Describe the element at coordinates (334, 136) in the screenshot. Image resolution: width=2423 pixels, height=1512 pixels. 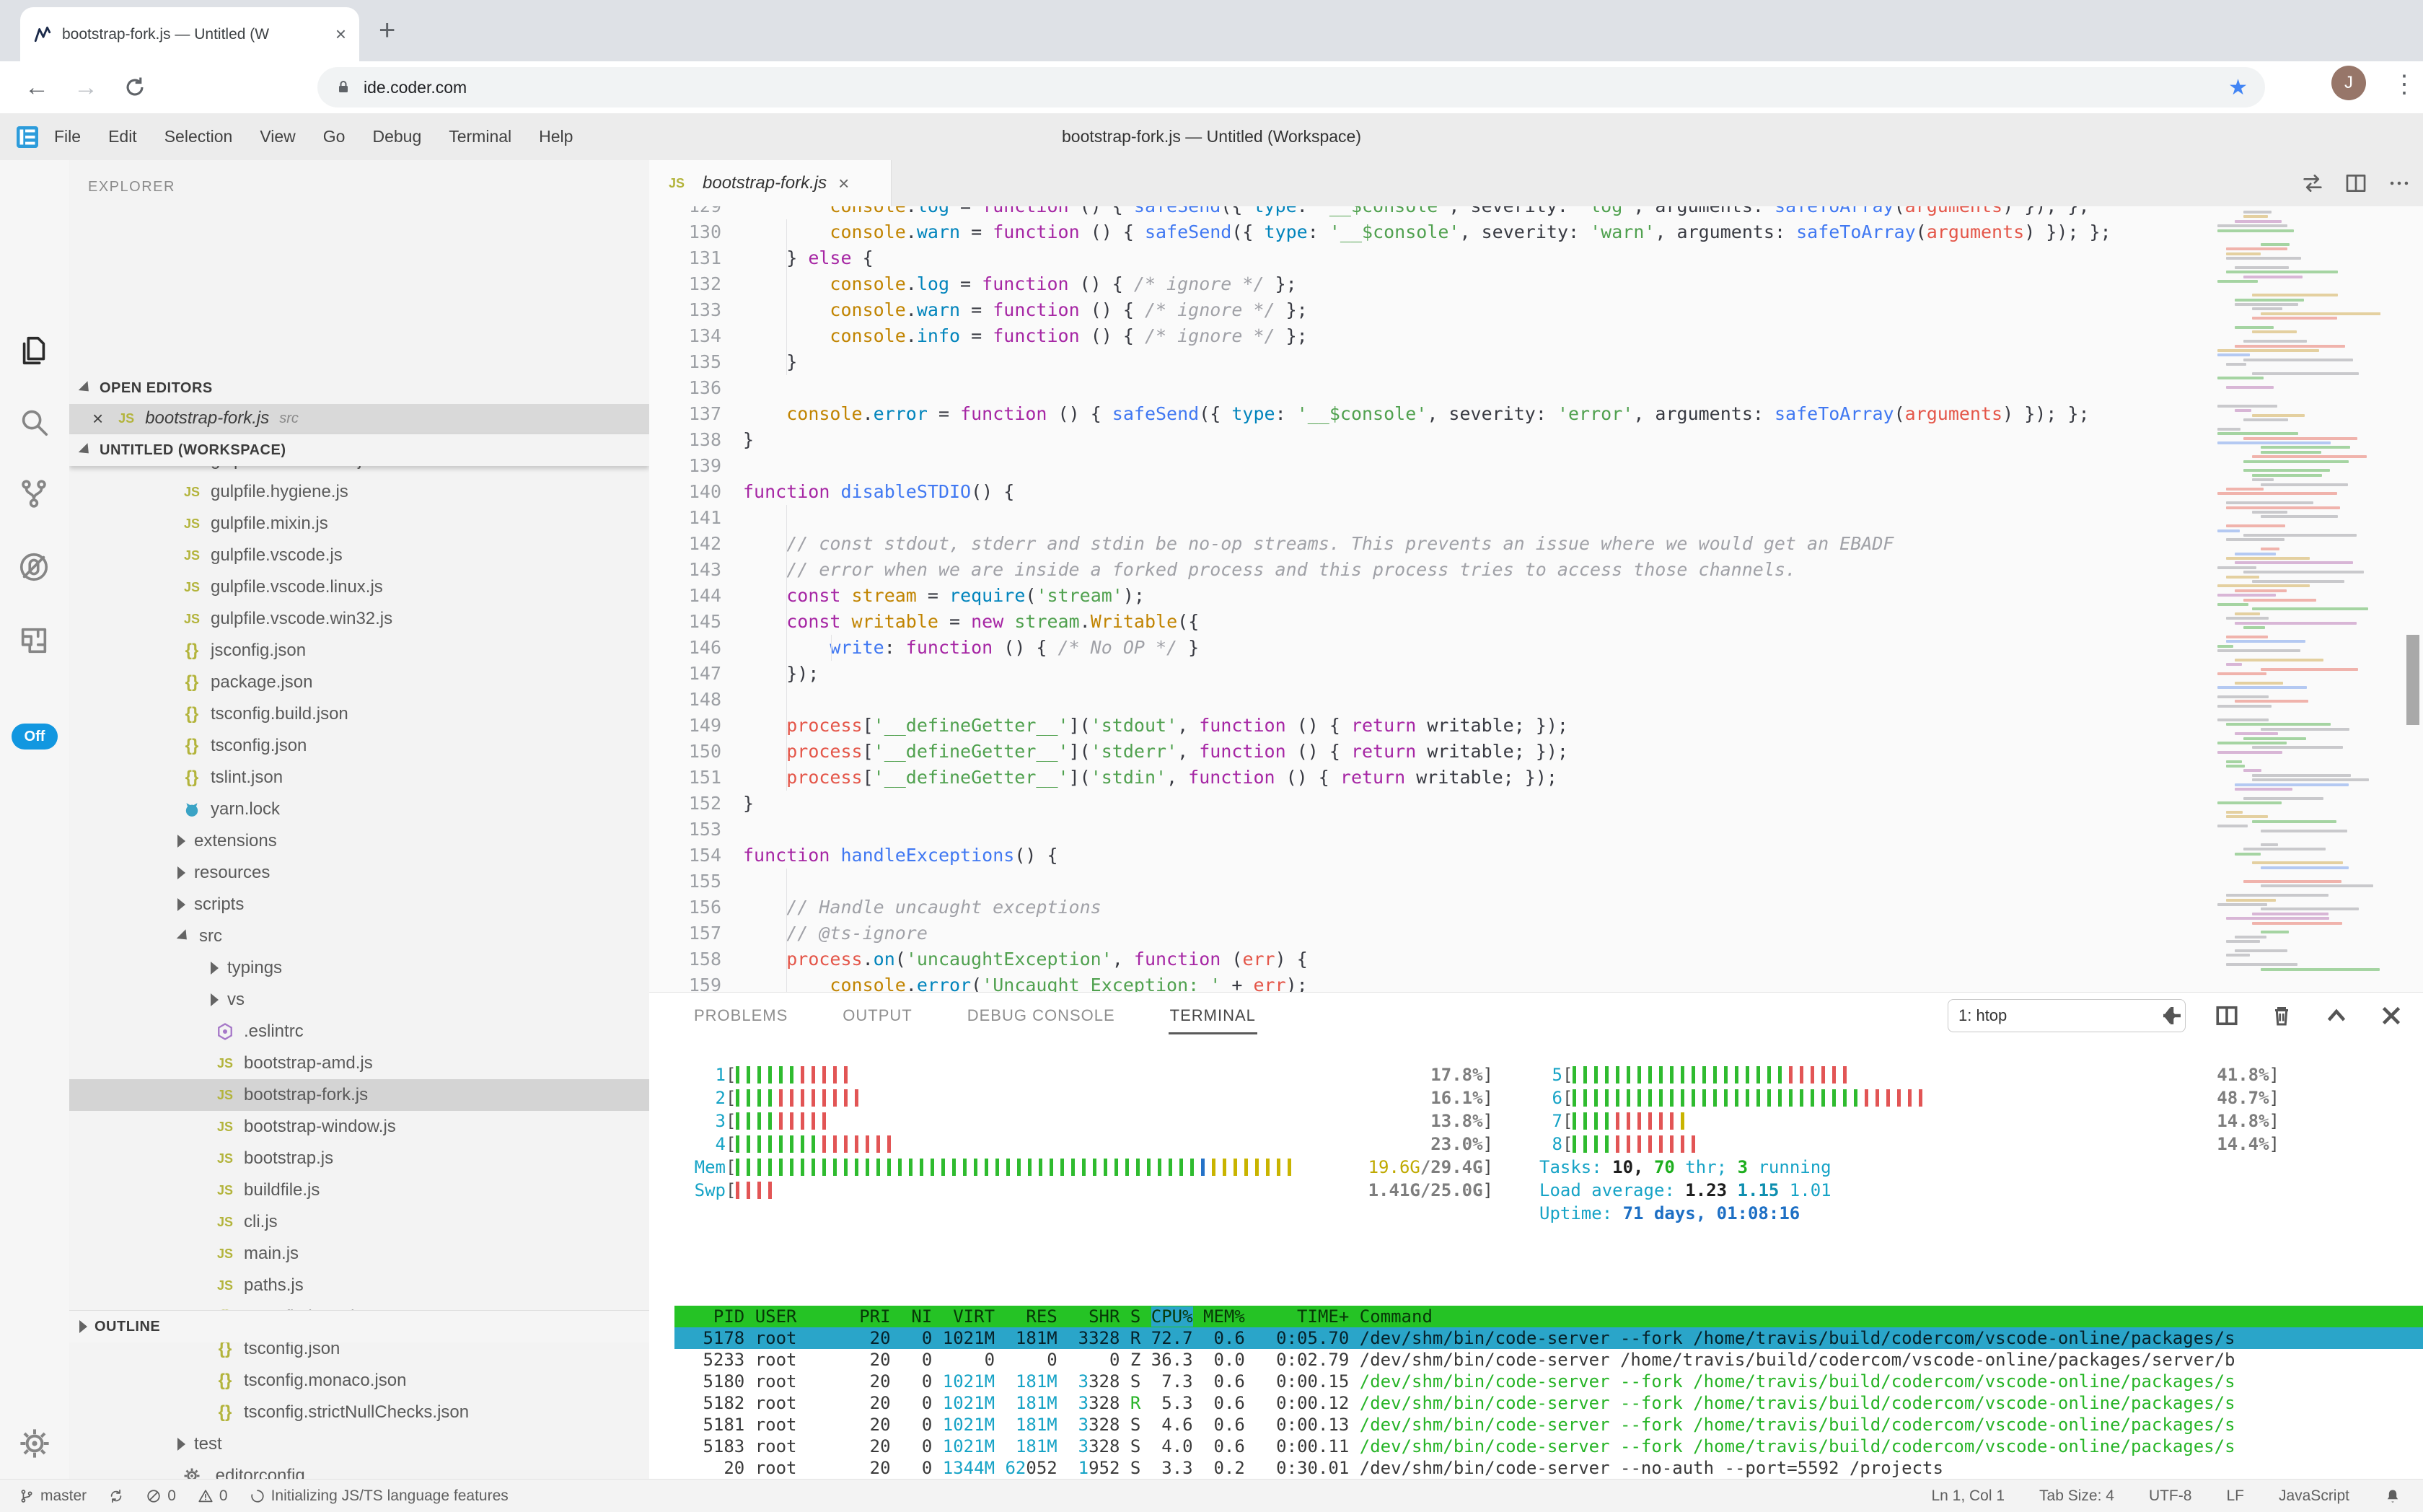
I see `menu-go: Go` at that location.